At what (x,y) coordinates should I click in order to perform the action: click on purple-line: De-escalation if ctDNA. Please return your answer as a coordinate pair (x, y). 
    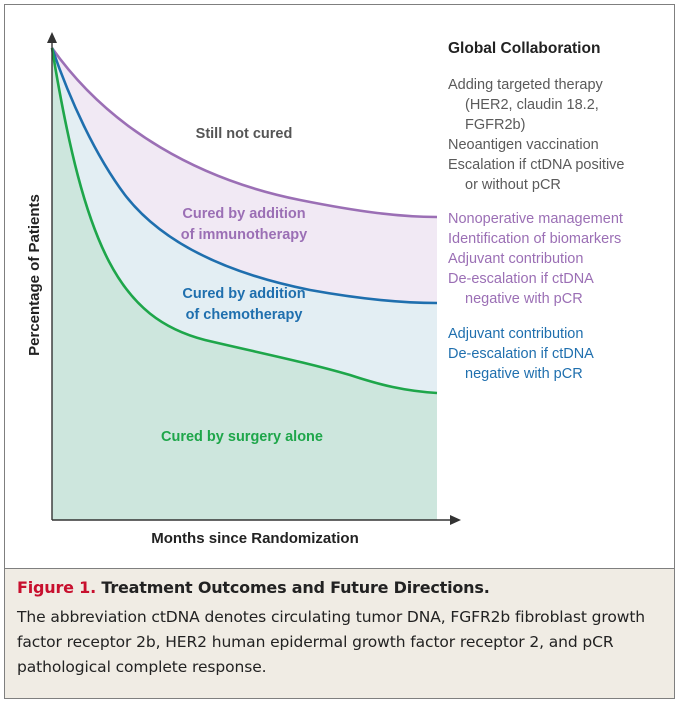
    Looking at the image, I should click on (521, 279).